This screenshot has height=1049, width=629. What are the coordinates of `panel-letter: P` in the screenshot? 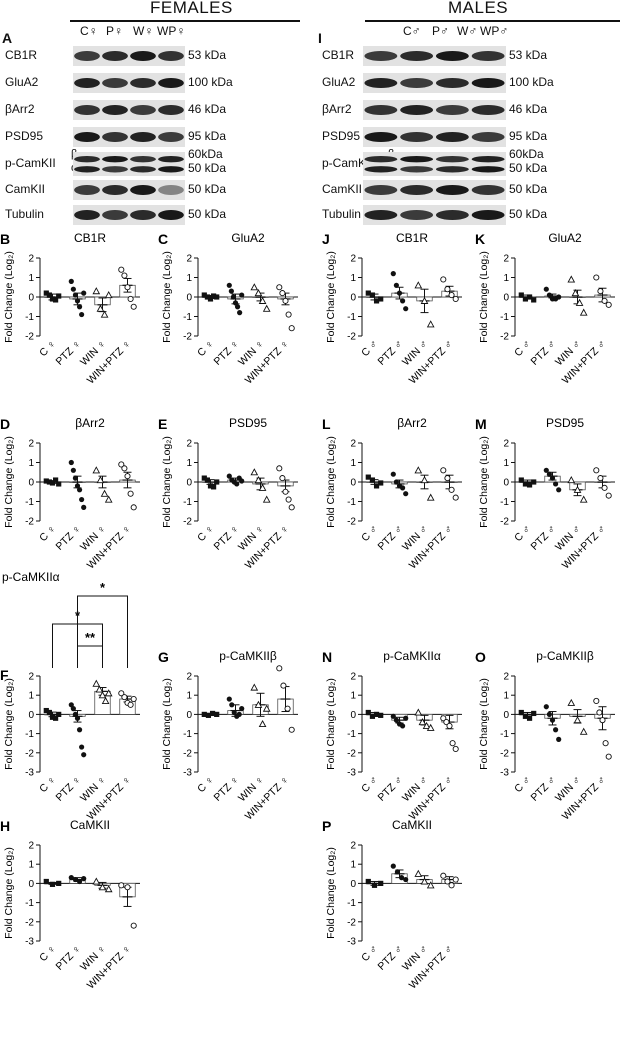 It's located at (326, 826).